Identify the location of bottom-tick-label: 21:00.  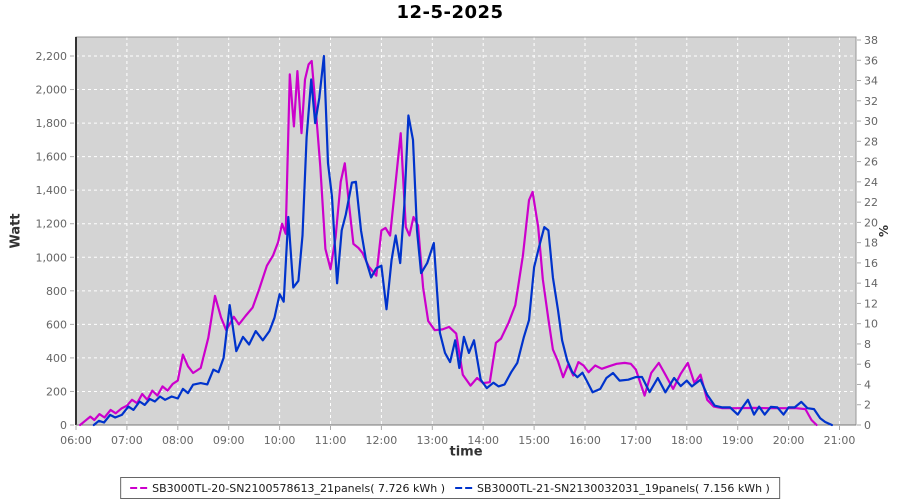
(840, 440).